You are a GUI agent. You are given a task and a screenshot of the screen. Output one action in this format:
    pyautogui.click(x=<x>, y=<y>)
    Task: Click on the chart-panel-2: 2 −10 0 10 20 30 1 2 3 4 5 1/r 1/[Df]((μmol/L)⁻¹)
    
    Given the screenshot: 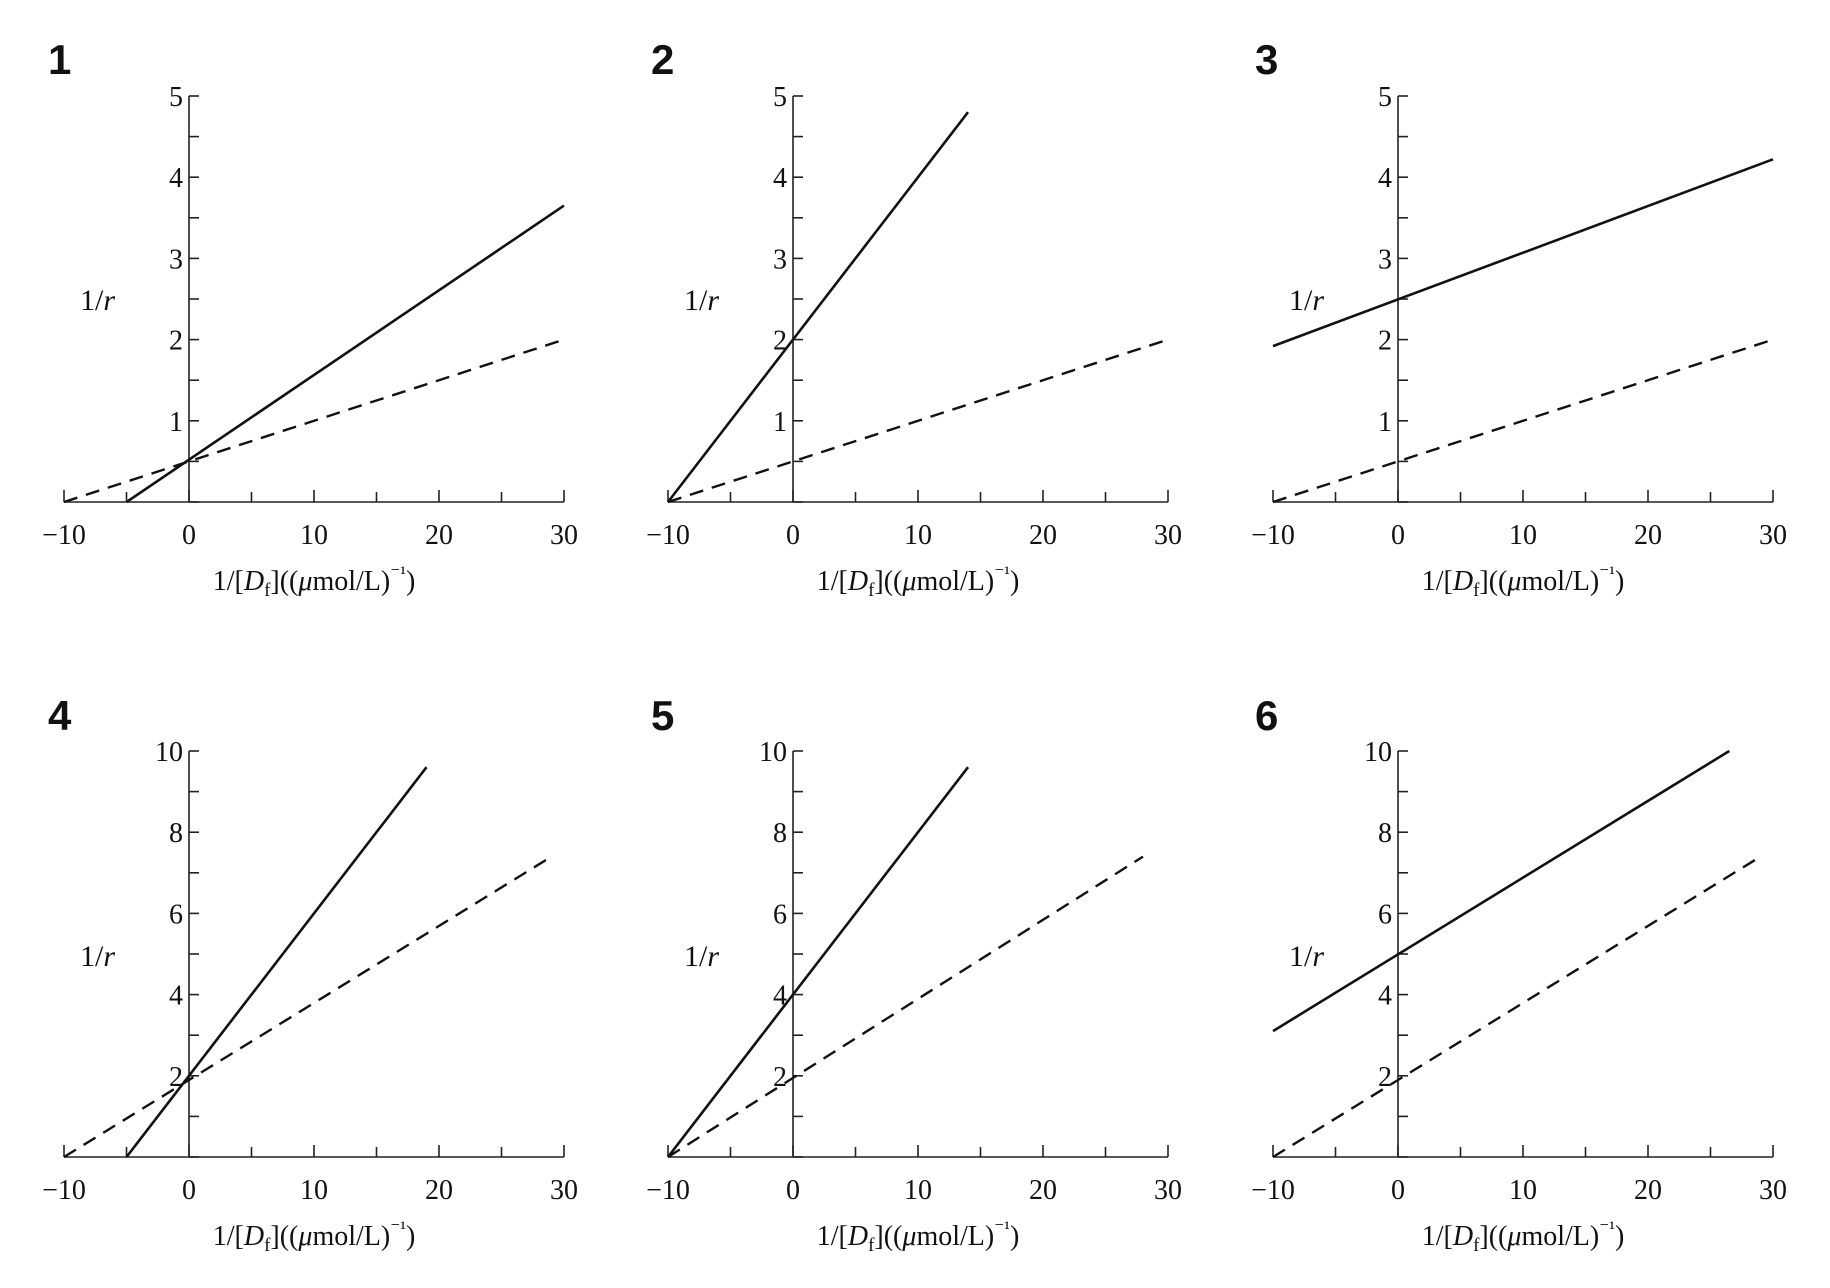 What is the action you would take?
    pyautogui.click(x=914, y=318)
    